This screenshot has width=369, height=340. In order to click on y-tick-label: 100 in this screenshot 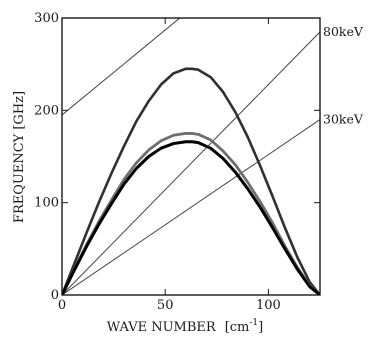, I will do `click(46, 203)`.